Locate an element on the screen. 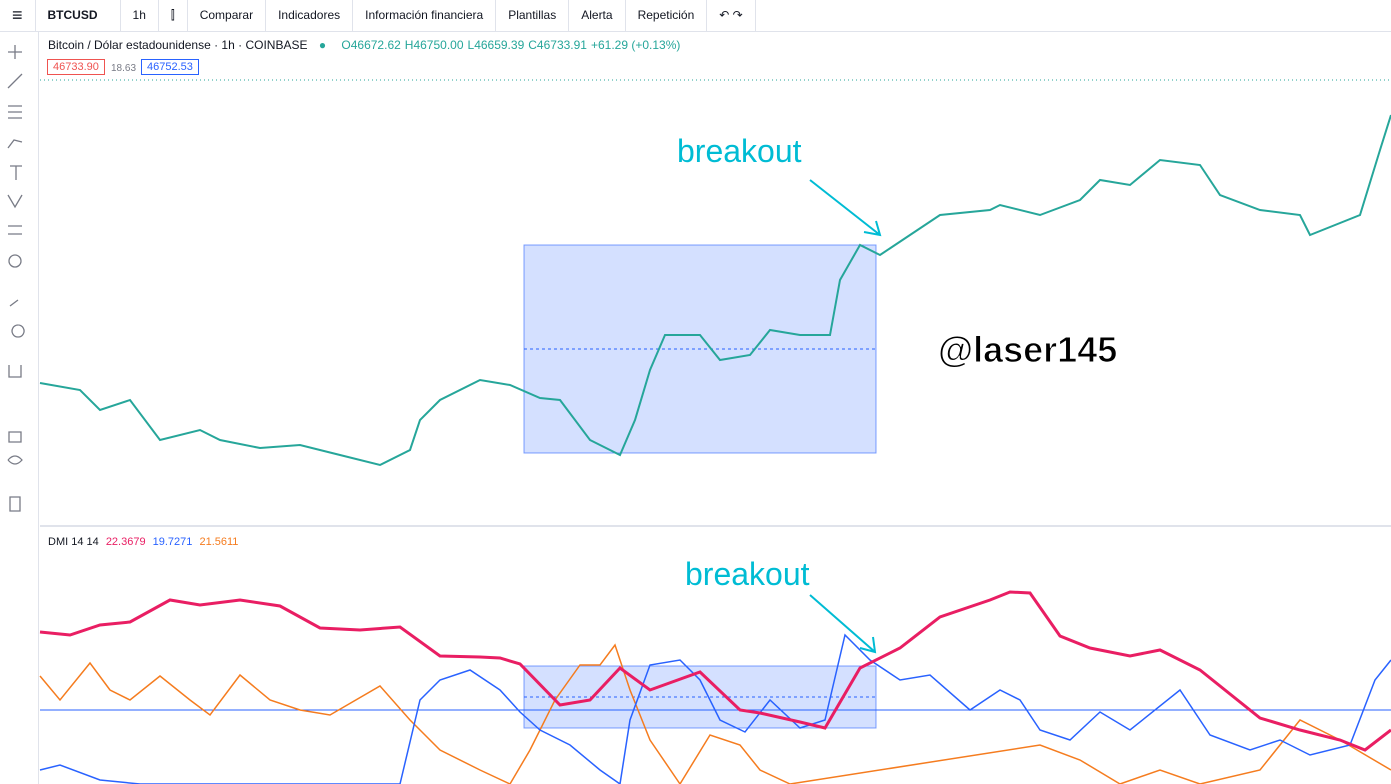  bid: 46733.90 is located at coordinates (76, 67).